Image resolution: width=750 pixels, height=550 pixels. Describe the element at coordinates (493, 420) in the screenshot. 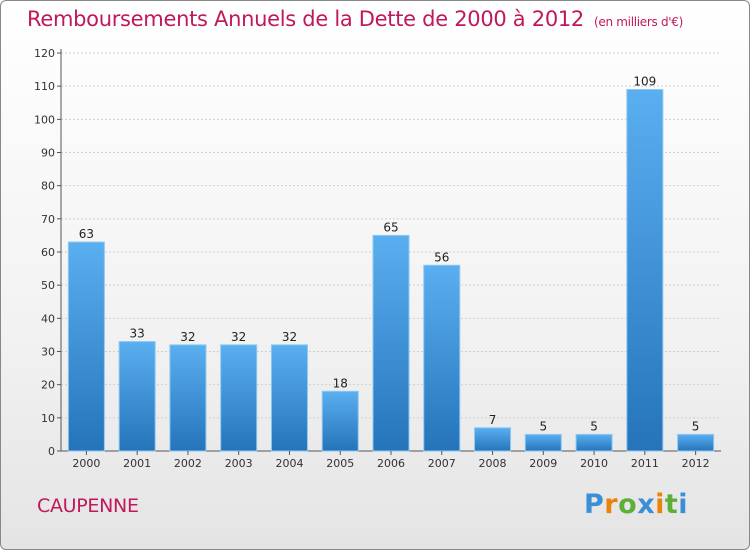

I see `bar-value-label: 7` at that location.